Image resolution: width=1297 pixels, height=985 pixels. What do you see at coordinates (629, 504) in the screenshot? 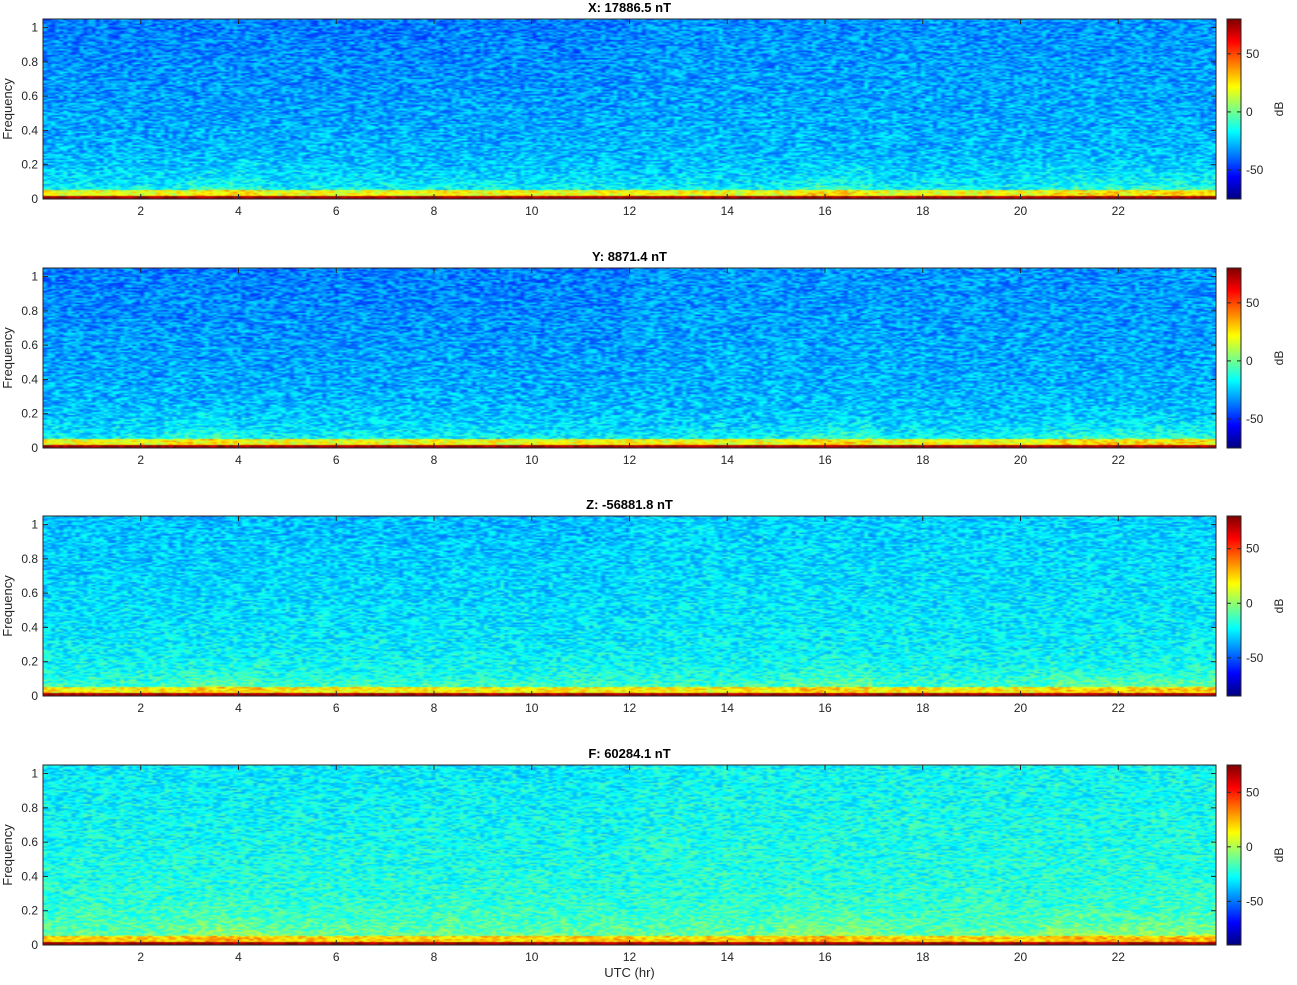
I see `panel-title: Z: -56881.8 nT` at bounding box center [629, 504].